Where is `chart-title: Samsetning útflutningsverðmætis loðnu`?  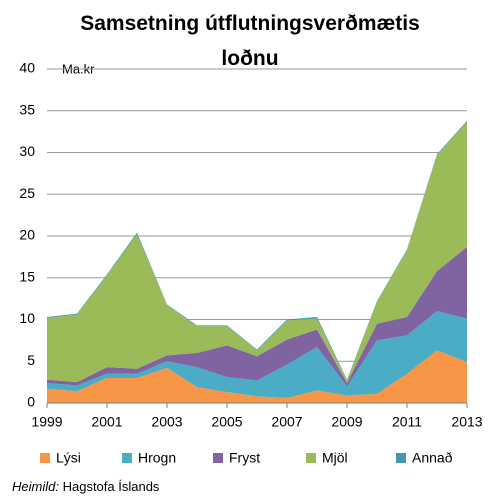
chart-title: Samsetning útflutningsverðmætis loðnu is located at coordinates (250, 41).